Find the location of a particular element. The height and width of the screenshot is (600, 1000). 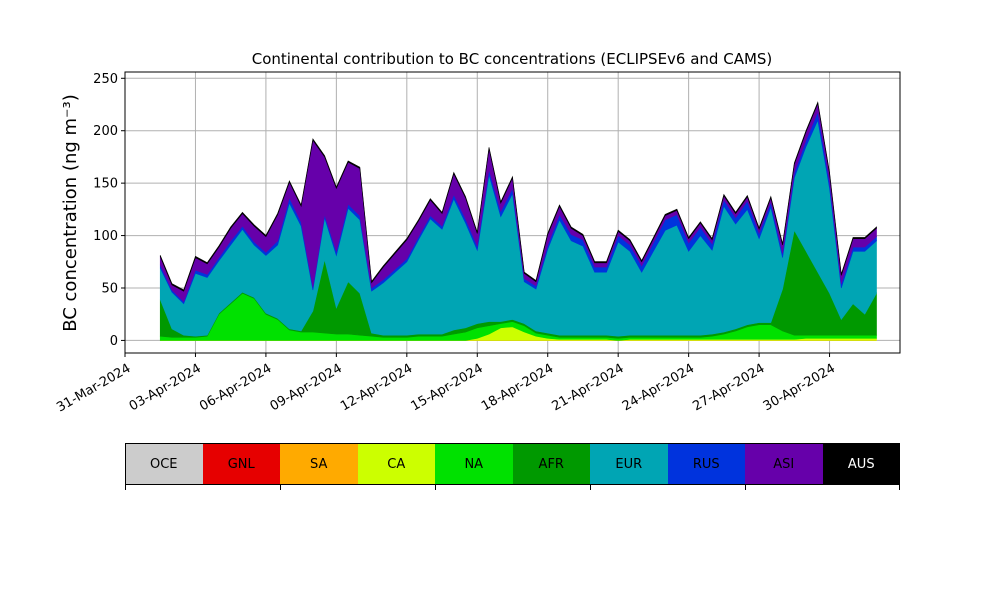

legend-item-asi: ASI is located at coordinates (784, 464).